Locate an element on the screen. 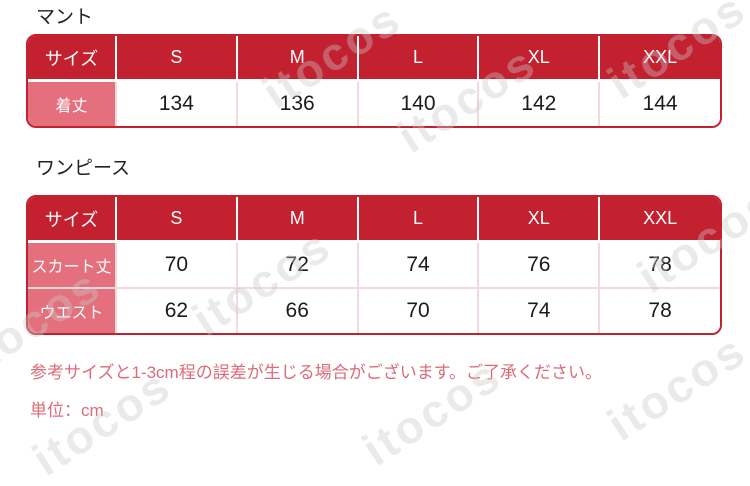 Image resolution: width=750 pixels, height=486 pixels. table-row-waist: ウエスト 62 66 70 74 78 is located at coordinates (374, 310).